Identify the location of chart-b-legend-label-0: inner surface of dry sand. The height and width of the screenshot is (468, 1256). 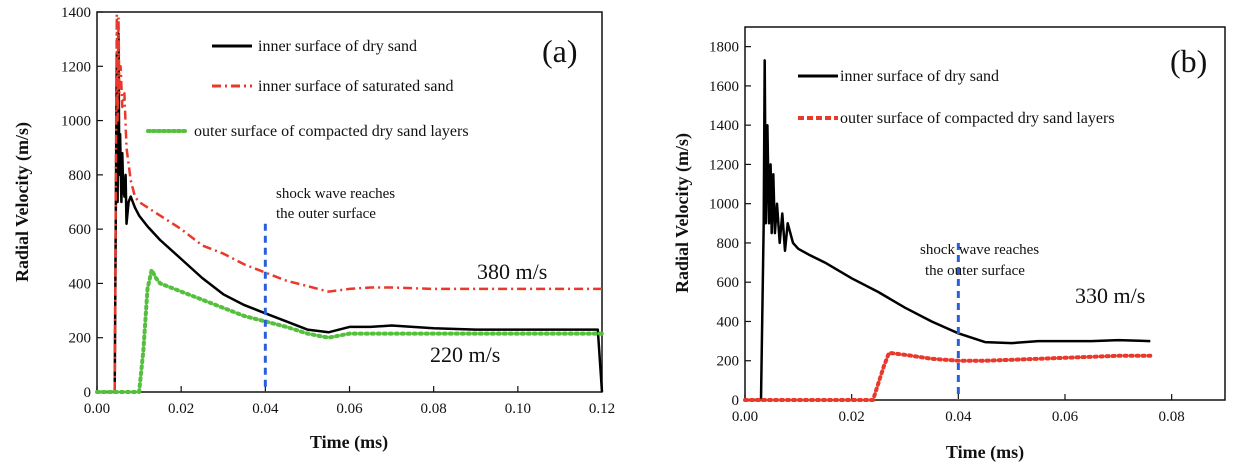
(919, 76).